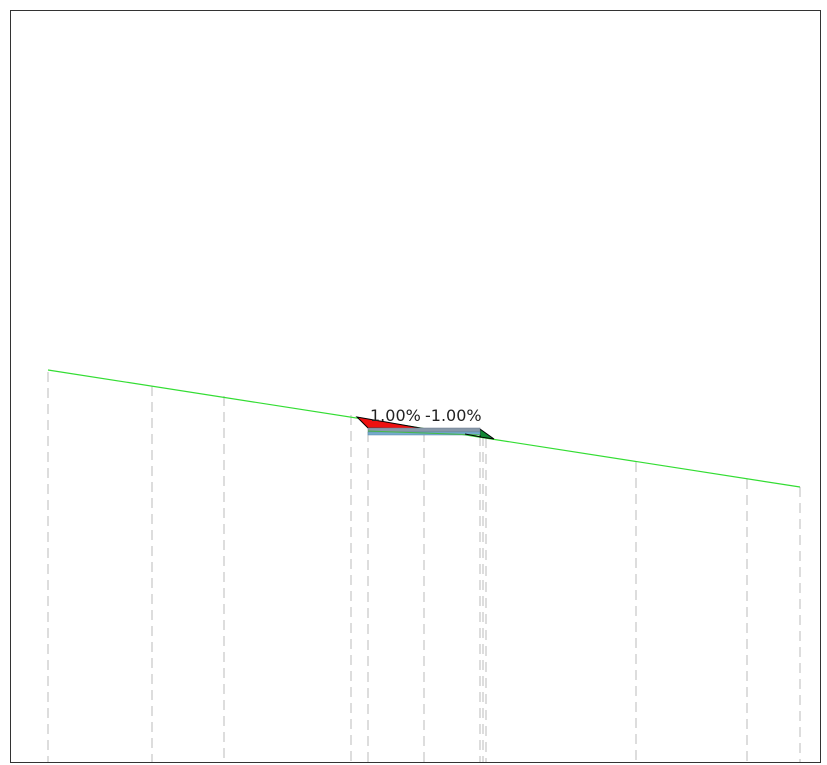  What do you see at coordinates (424, 433) in the screenshot?
I see `subgrade-line` at bounding box center [424, 433].